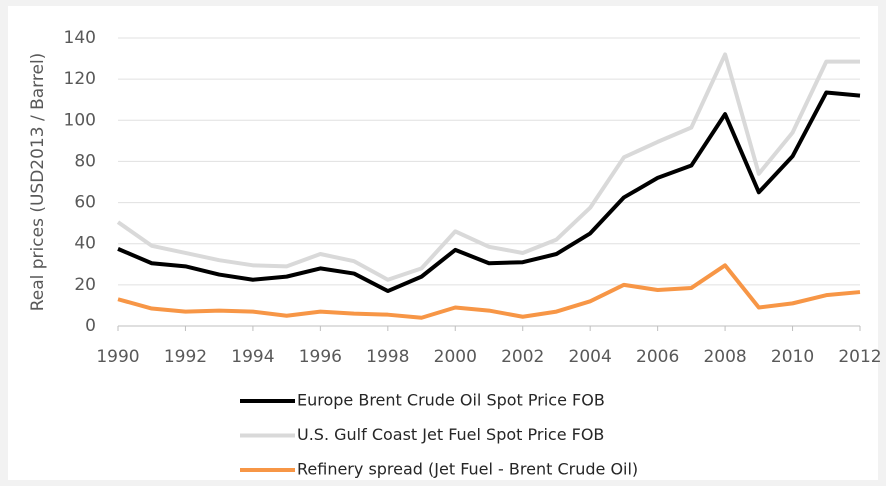 The image size is (886, 486). Describe the element at coordinates (85, 203) in the screenshot. I see `y-tick-label: 60` at that location.